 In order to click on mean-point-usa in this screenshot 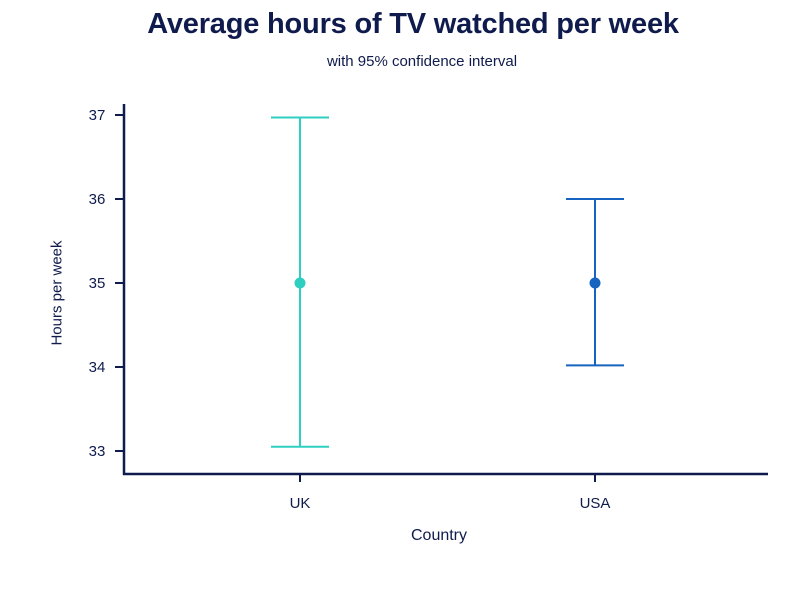, I will do `click(595, 283)`.